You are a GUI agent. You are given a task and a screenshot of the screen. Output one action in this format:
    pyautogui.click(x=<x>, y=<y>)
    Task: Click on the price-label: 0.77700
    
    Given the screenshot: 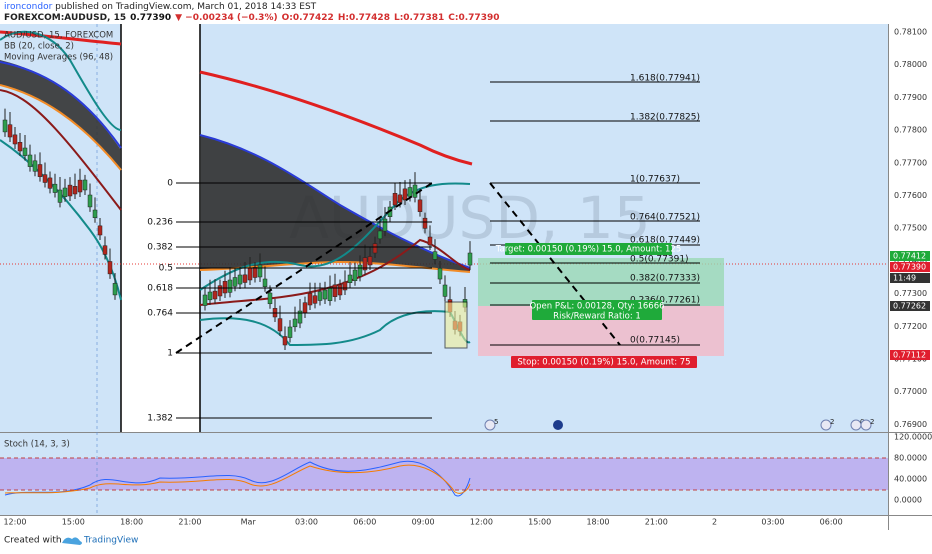 What is the action you would take?
    pyautogui.click(x=910, y=162)
    